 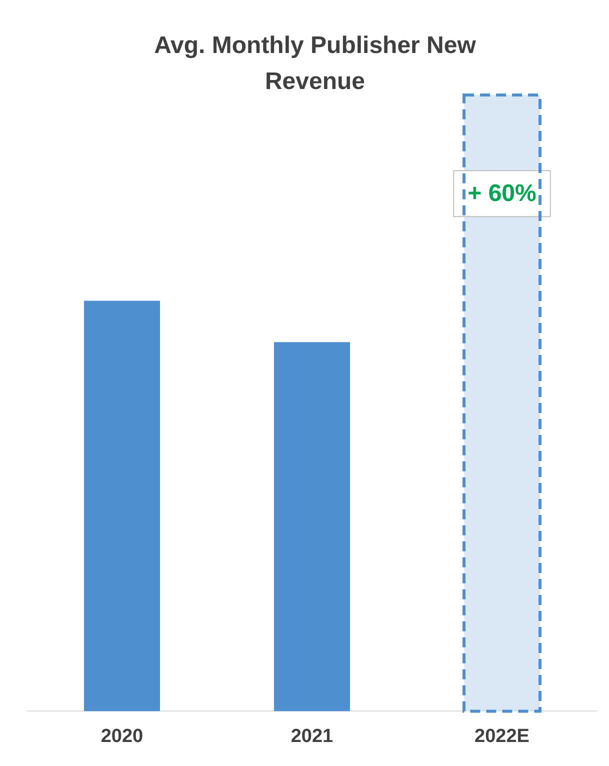 What do you see at coordinates (315, 64) in the screenshot?
I see `chart-title: Avg. Monthly Publisher New Revenue` at bounding box center [315, 64].